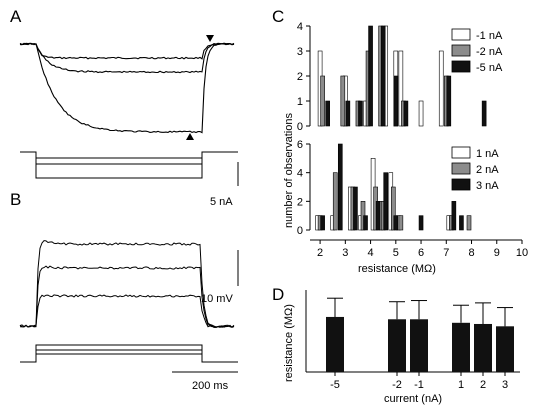 The width and height of the screenshot is (536, 411). I want to click on panel-c-xlabel: resistance (MΩ), so click(397, 269).